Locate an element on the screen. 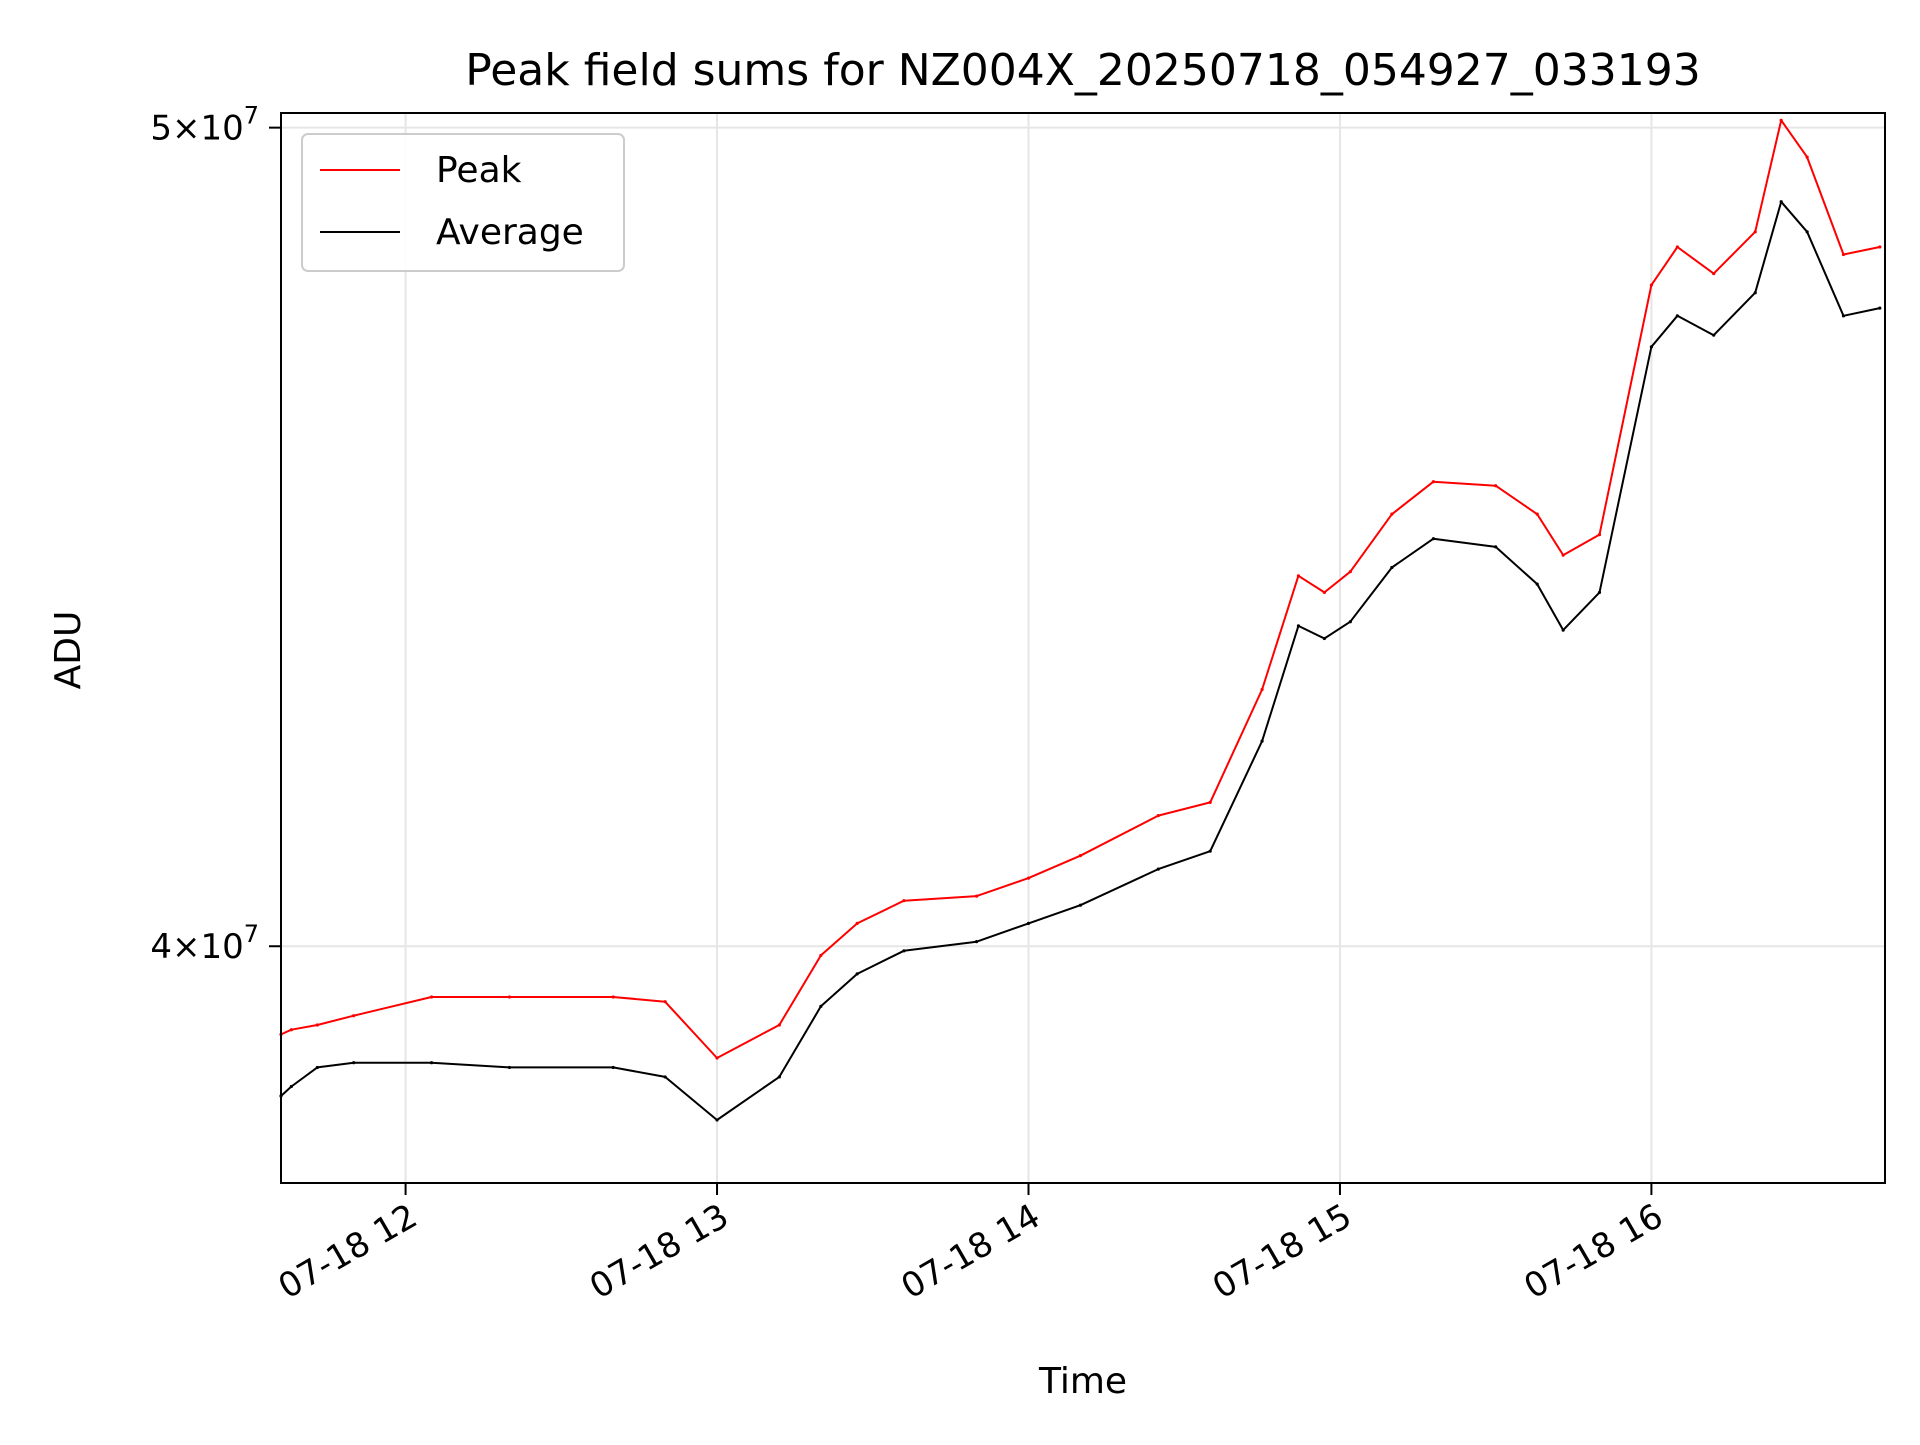 This screenshot has width=1920, height=1445. legend-box is located at coordinates (463, 202).